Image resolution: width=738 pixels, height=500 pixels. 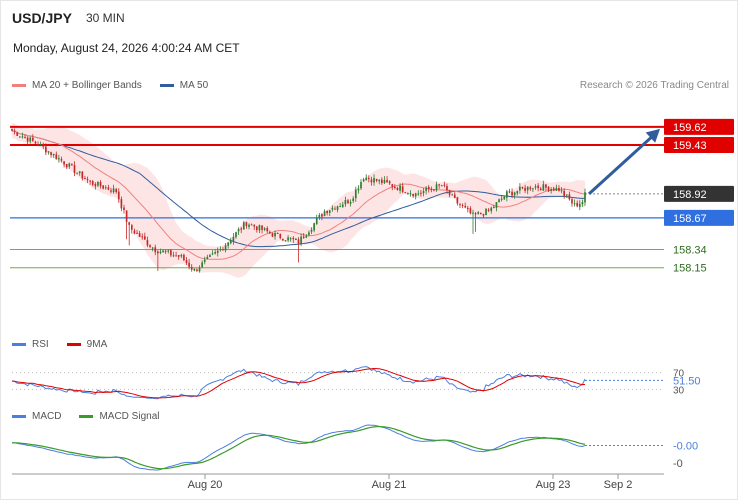 I want to click on level-label-158-92: 158.92, so click(x=690, y=195).